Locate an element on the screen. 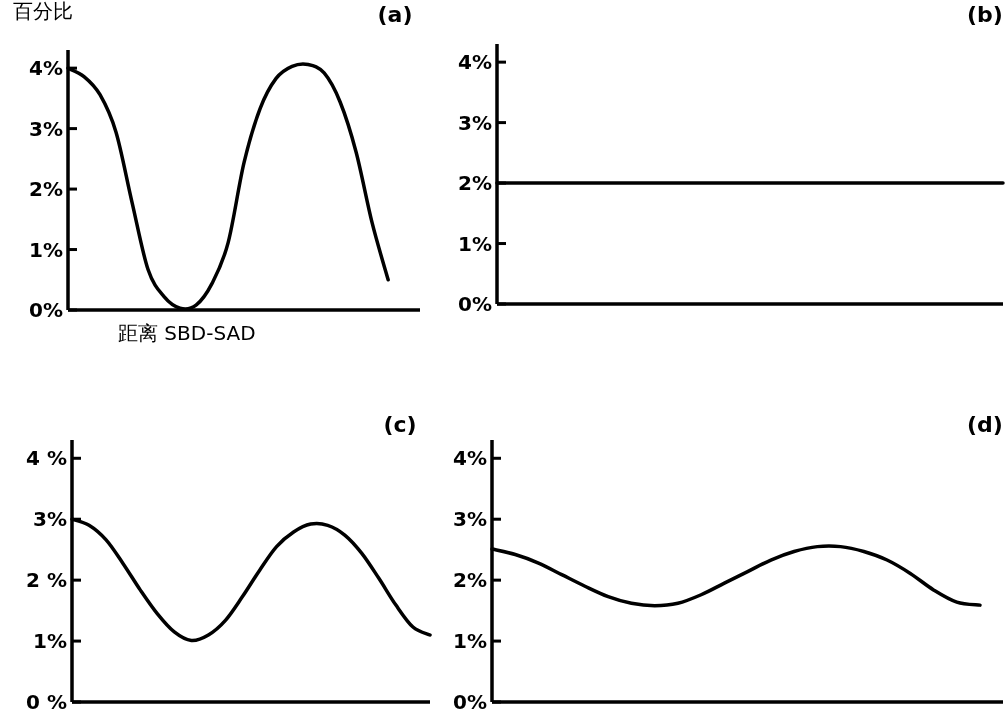 This screenshot has width=1007, height=720. y-tick-label: 2 % is located at coordinates (46, 580).